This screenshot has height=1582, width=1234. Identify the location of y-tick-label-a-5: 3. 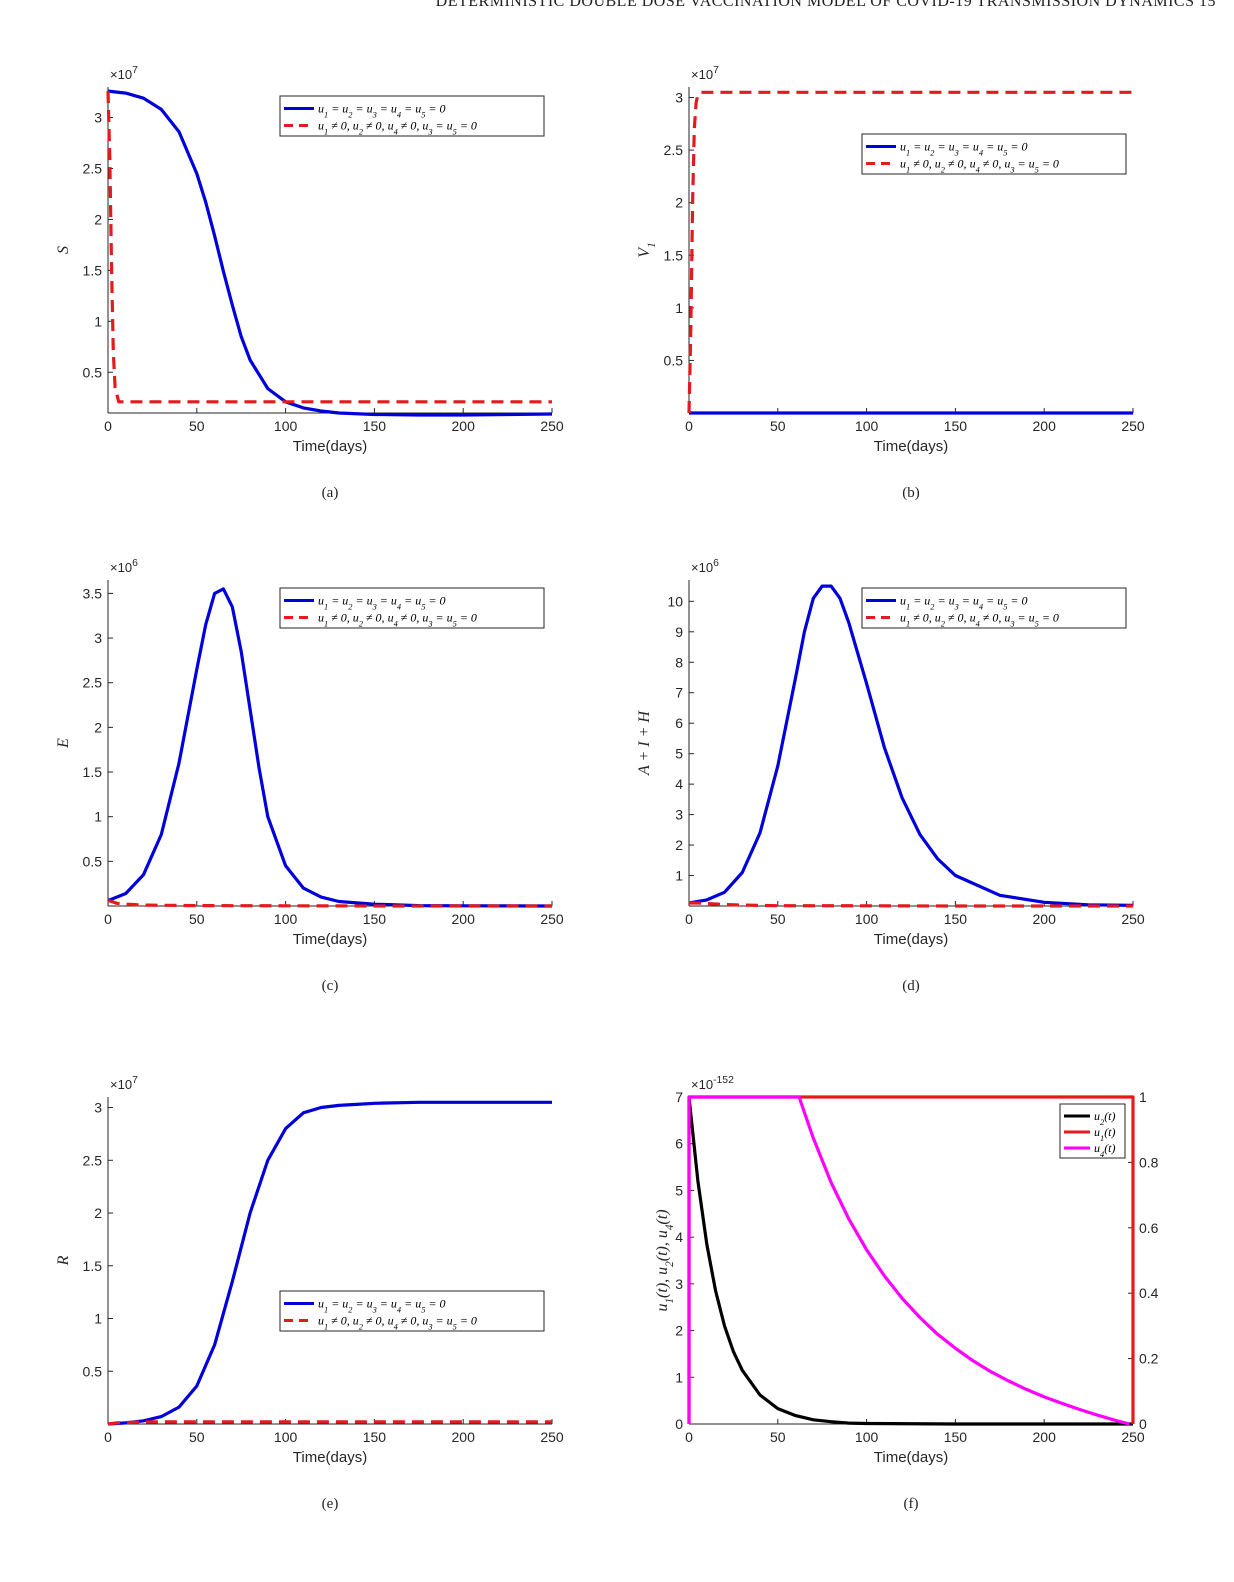
(98, 118).